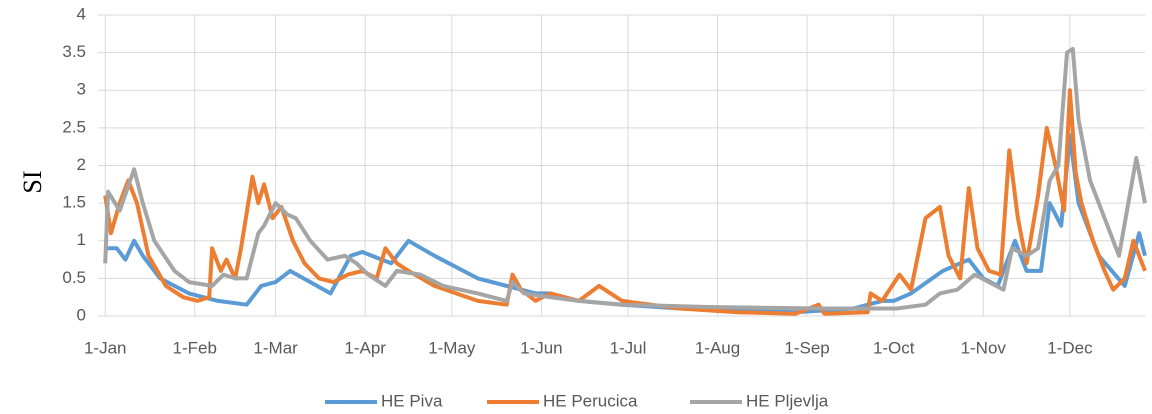 This screenshot has height=414, width=1152. What do you see at coordinates (81, 89) in the screenshot?
I see `y-tick-label: 3` at bounding box center [81, 89].